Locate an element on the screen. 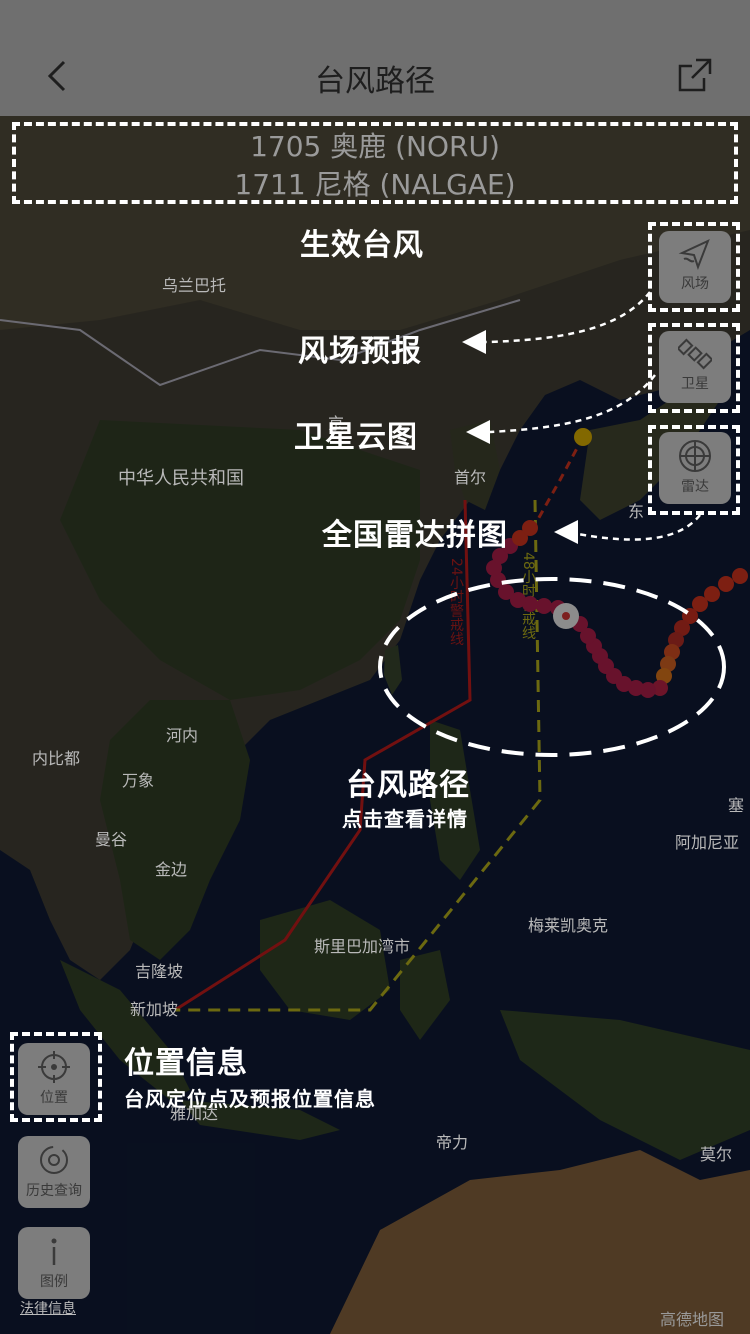 This screenshot has width=750, height=1334. info-icon is located at coordinates (54, 1251).